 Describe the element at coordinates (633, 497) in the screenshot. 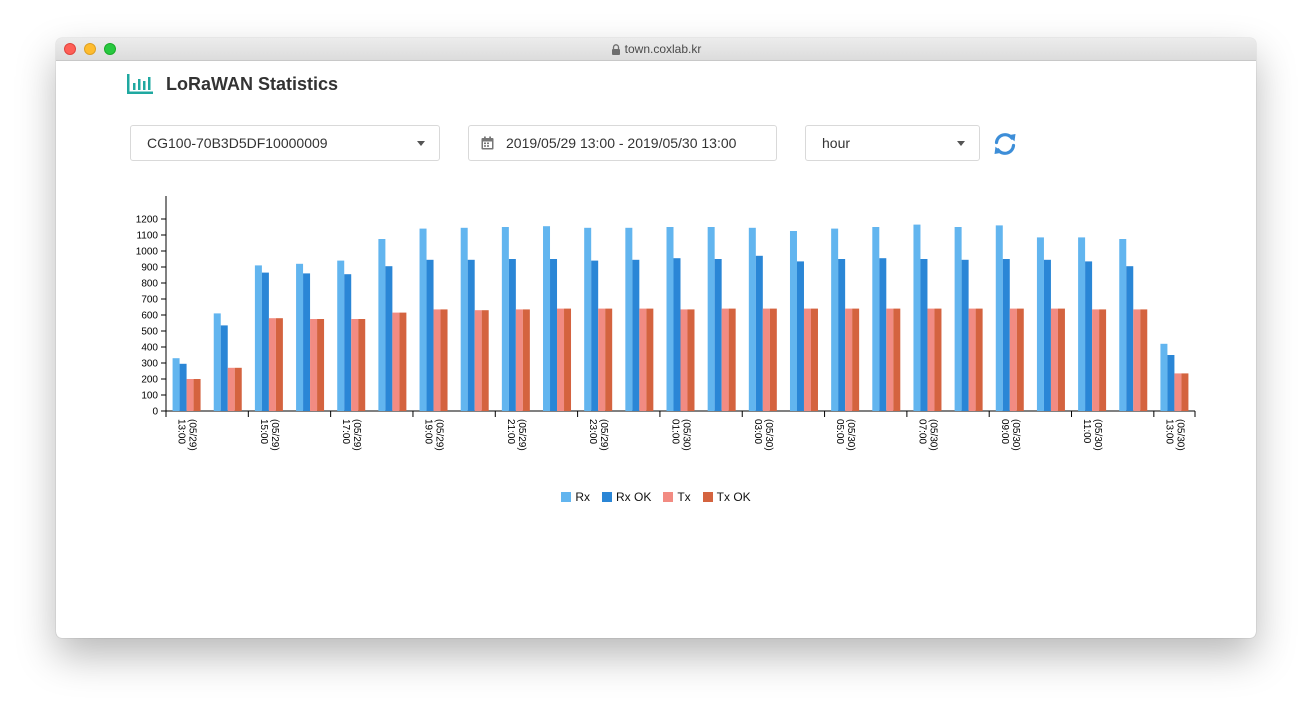

I see `legend-label: Rx OK` at that location.